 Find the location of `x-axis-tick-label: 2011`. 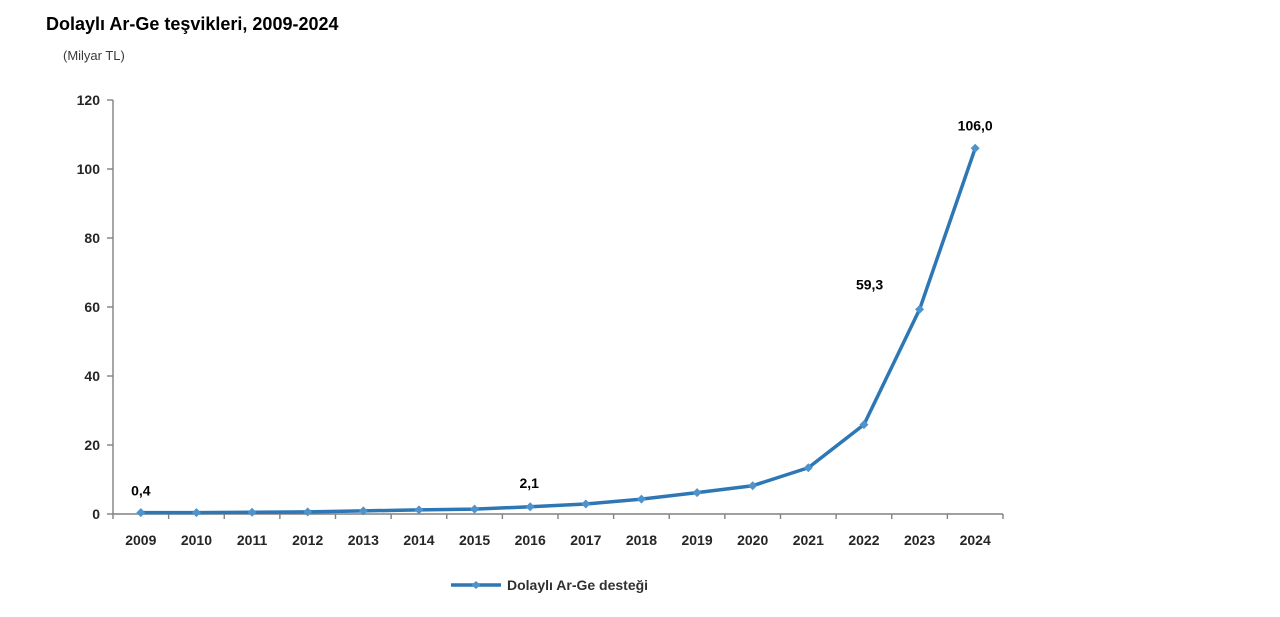

x-axis-tick-label: 2011 is located at coordinates (252, 540).